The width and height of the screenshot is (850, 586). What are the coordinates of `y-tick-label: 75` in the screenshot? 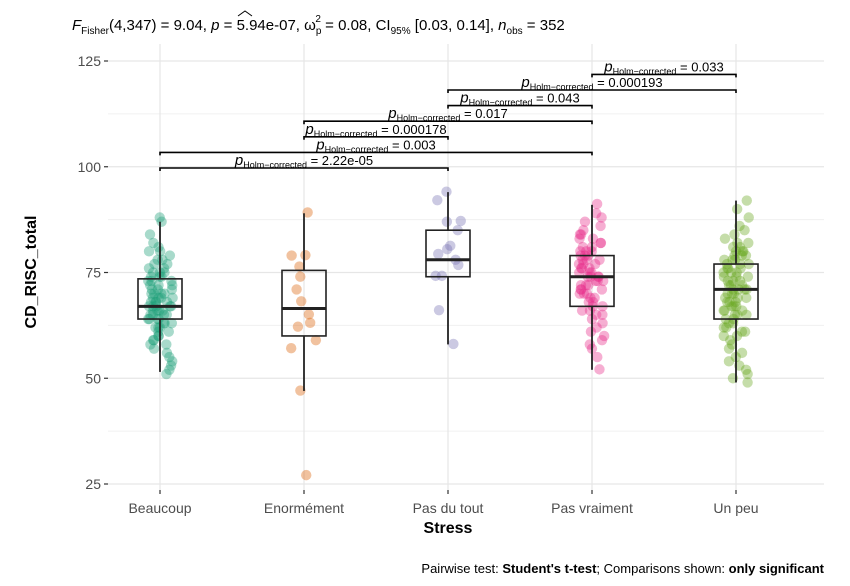 It's located at (93, 273).